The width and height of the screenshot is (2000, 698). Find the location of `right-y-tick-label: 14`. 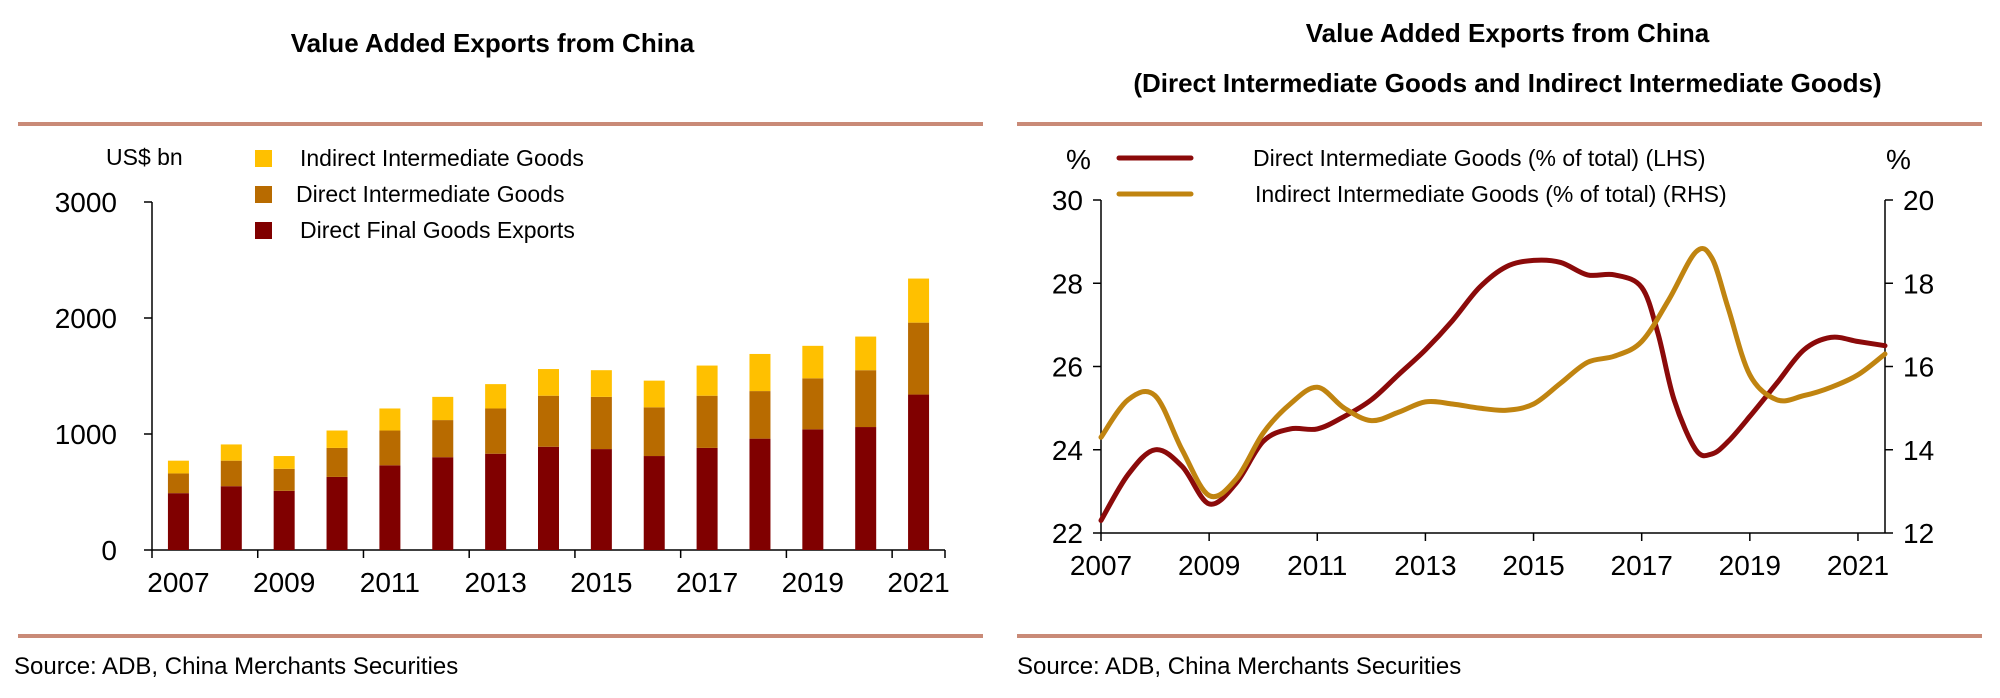

right-y-tick-label: 14 is located at coordinates (1918, 450).